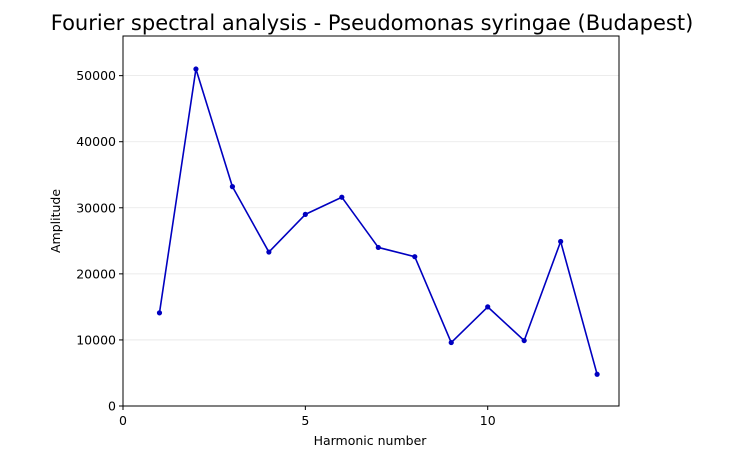  What do you see at coordinates (112, 406) in the screenshot?
I see `y-tick-label: 0` at bounding box center [112, 406].